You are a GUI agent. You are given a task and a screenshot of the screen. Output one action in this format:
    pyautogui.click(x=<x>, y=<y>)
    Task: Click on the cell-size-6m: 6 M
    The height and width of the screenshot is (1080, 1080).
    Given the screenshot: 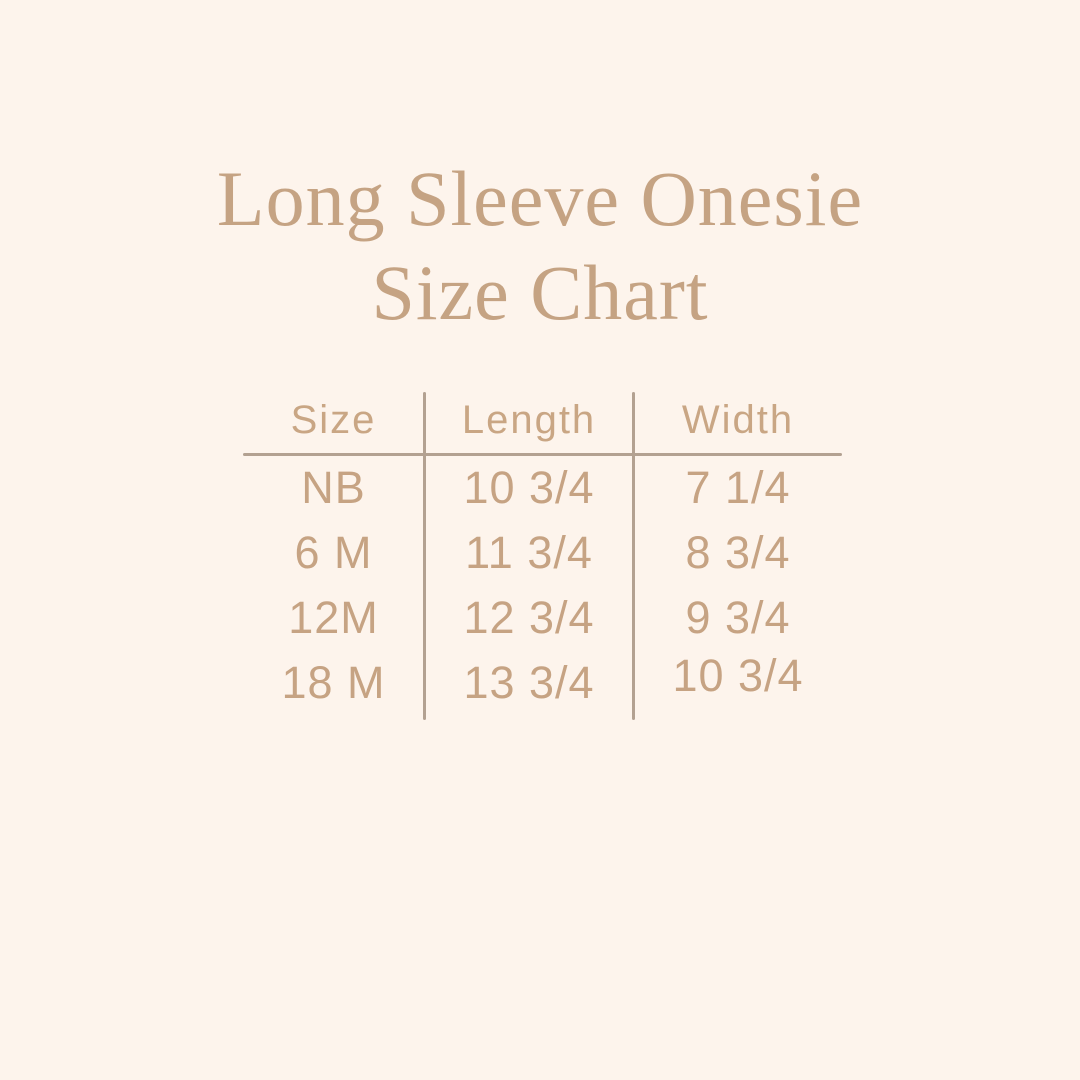 What is the action you would take?
    pyautogui.click(x=333, y=552)
    